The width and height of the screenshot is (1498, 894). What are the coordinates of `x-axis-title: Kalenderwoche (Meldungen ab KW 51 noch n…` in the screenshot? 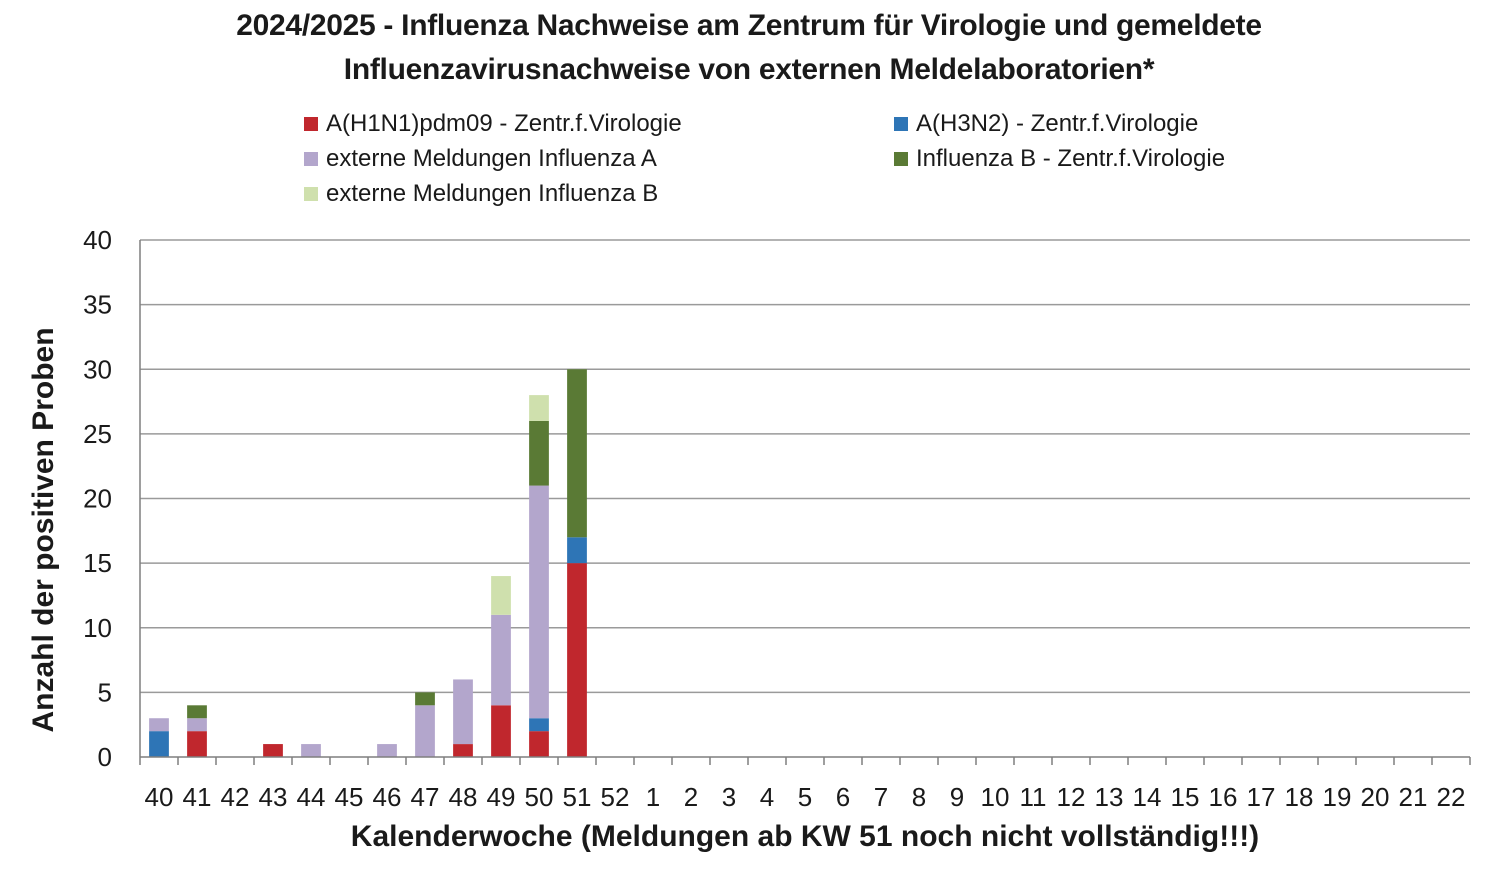 It's located at (805, 836).